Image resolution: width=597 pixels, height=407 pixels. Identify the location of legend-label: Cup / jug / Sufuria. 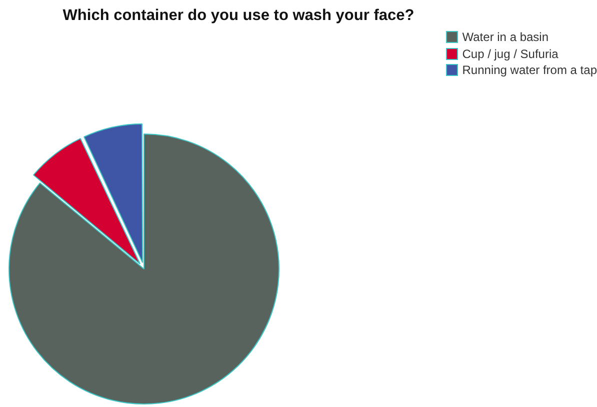
(510, 54).